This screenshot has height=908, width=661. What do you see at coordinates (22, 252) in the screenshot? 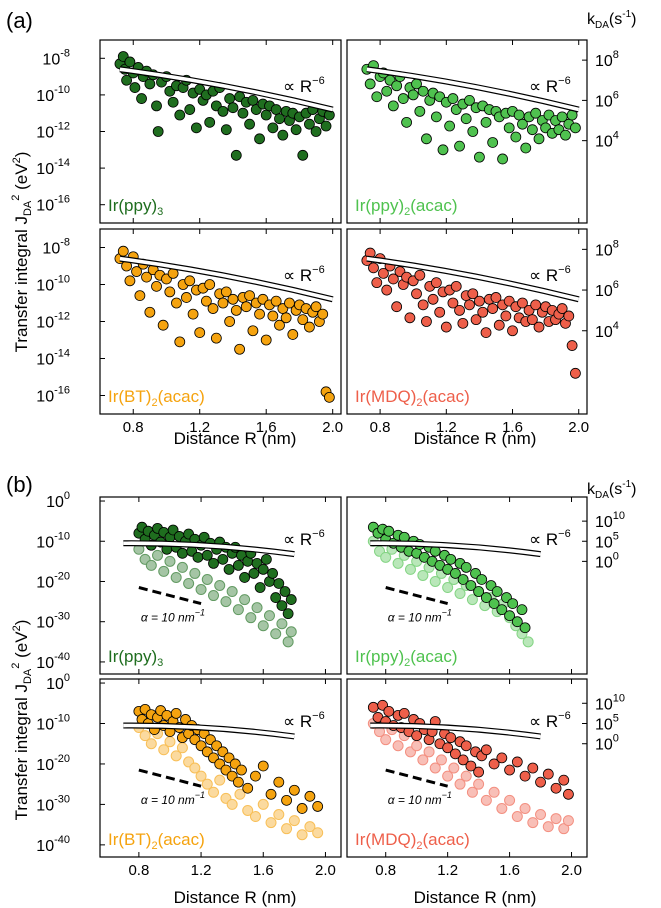
I see `panel-a-ylabel: Transfer integral JDA2 (eV2)` at bounding box center [22, 252].